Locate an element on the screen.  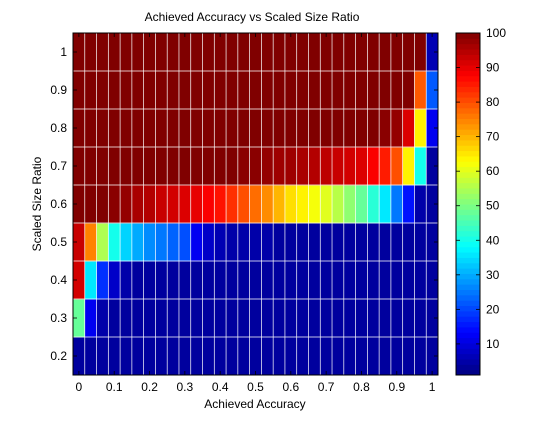
colorbar-tick-label: 60 is located at coordinates (493, 171).